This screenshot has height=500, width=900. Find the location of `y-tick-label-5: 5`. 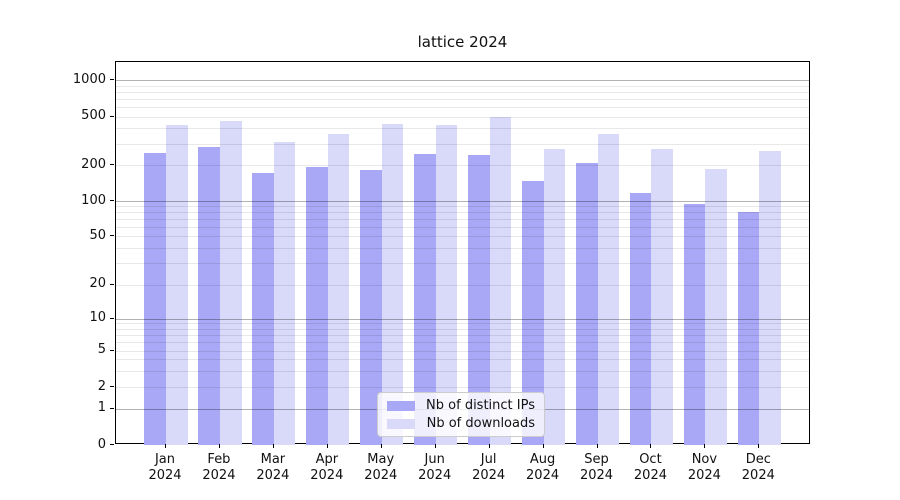

y-tick-label-5: 5 is located at coordinates (101, 349).